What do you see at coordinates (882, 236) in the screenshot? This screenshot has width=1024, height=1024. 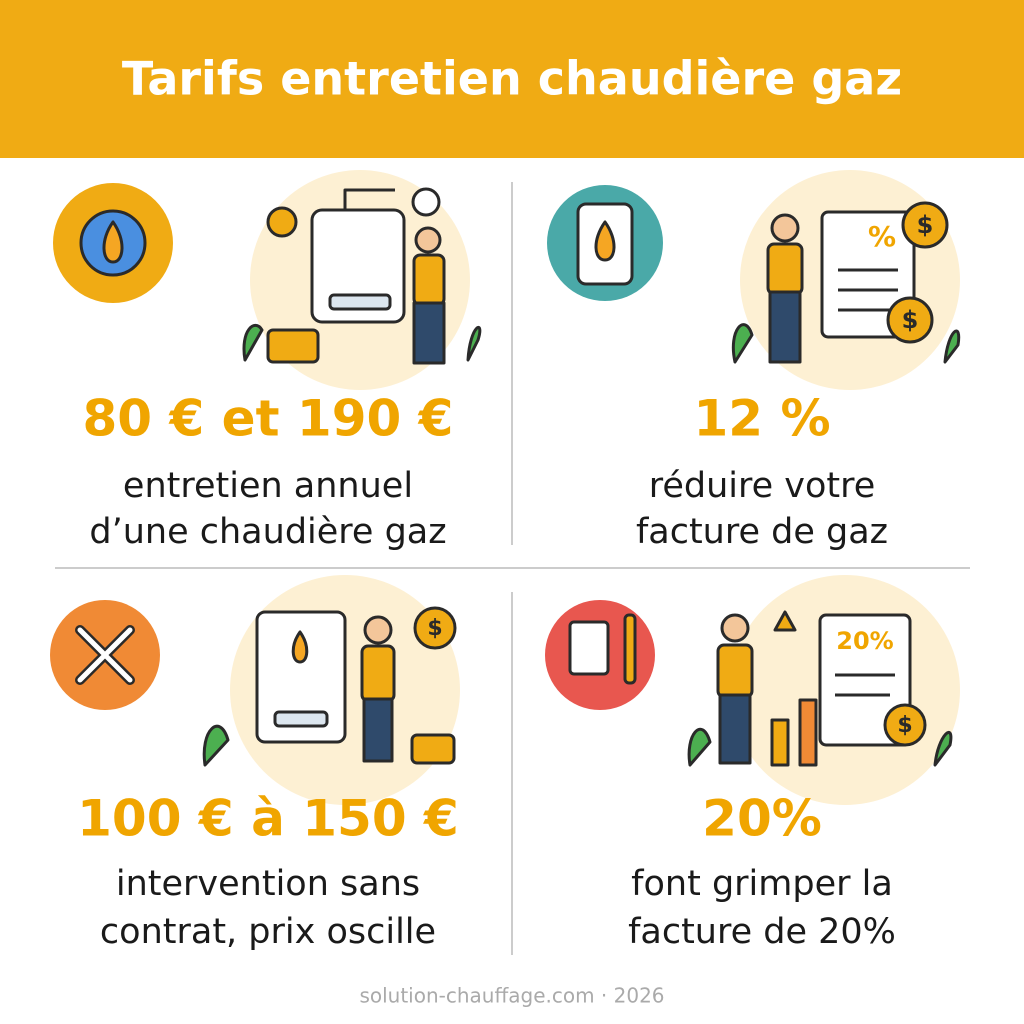 I see `illustration-label: %` at bounding box center [882, 236].